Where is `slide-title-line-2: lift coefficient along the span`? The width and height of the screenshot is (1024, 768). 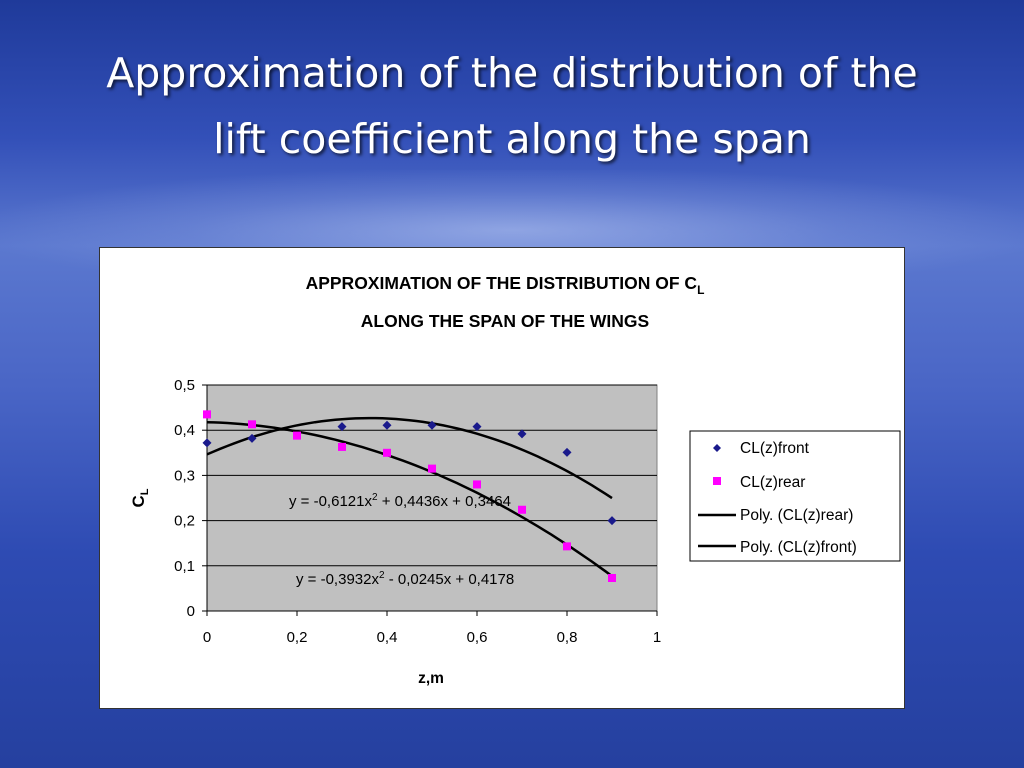
slide-title-line-2: lift coefficient along the span is located at coordinates (512, 139).